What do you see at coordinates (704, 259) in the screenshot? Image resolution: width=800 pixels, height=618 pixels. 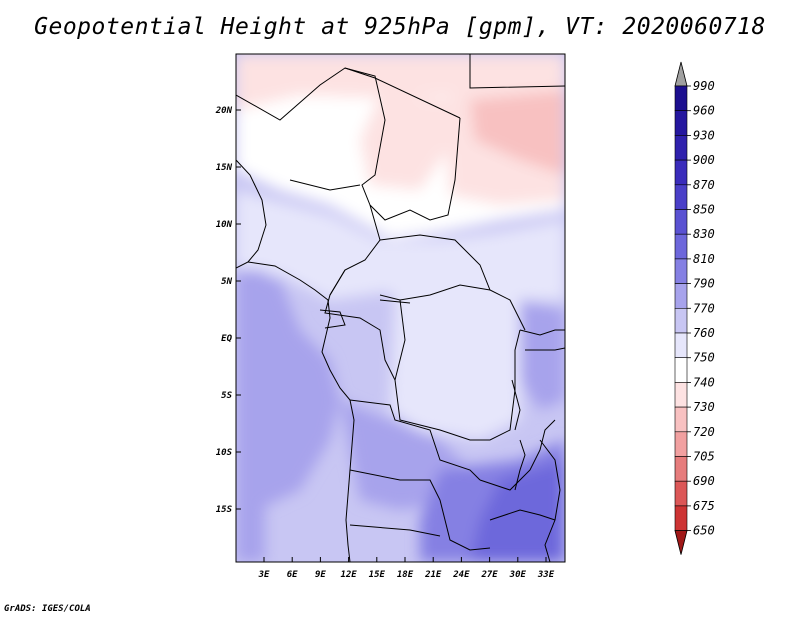 I see `colorbar-label: 810` at bounding box center [704, 259].